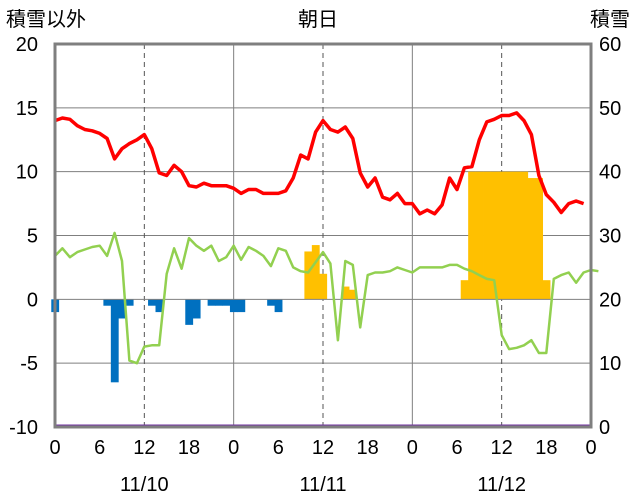 The image size is (636, 501). Describe the element at coordinates (610, 45) in the screenshot. I see `right-tick-label: 60` at that location.